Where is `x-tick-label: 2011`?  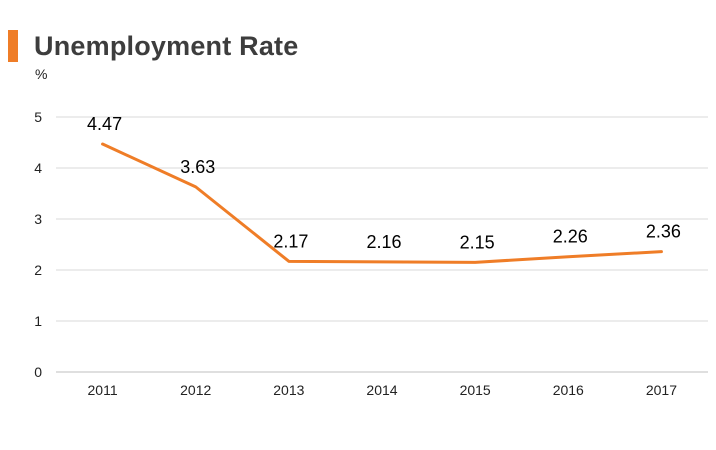
x-tick-label: 2011 is located at coordinates (103, 390).